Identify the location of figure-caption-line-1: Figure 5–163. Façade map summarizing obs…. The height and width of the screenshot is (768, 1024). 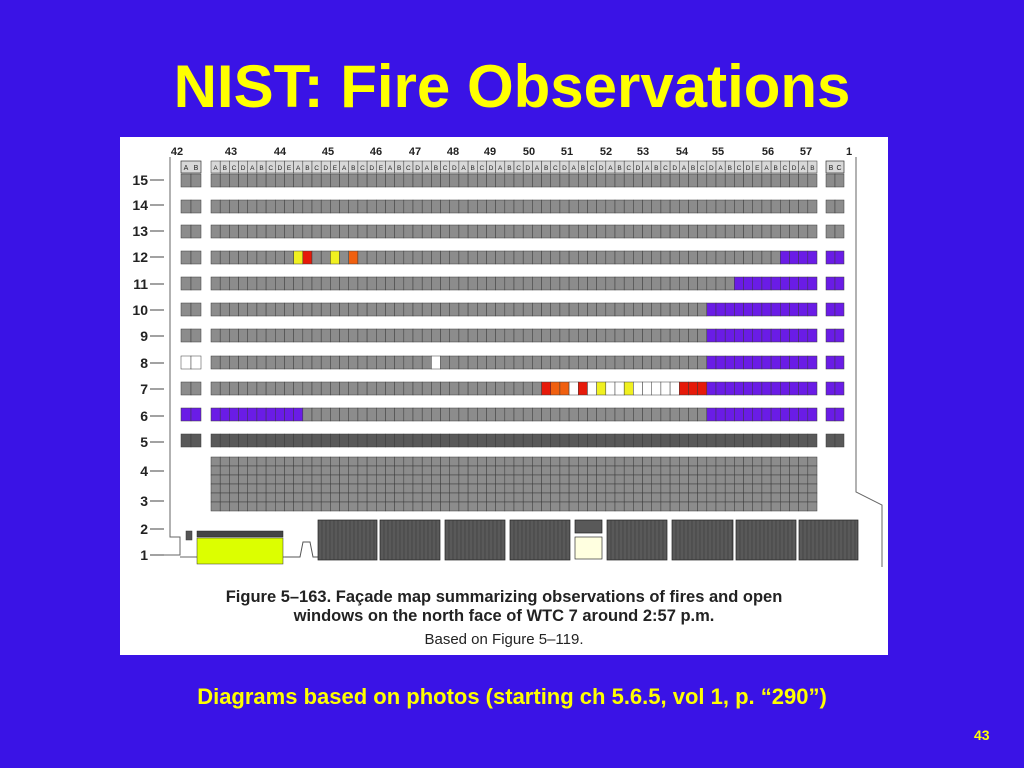
(504, 597).